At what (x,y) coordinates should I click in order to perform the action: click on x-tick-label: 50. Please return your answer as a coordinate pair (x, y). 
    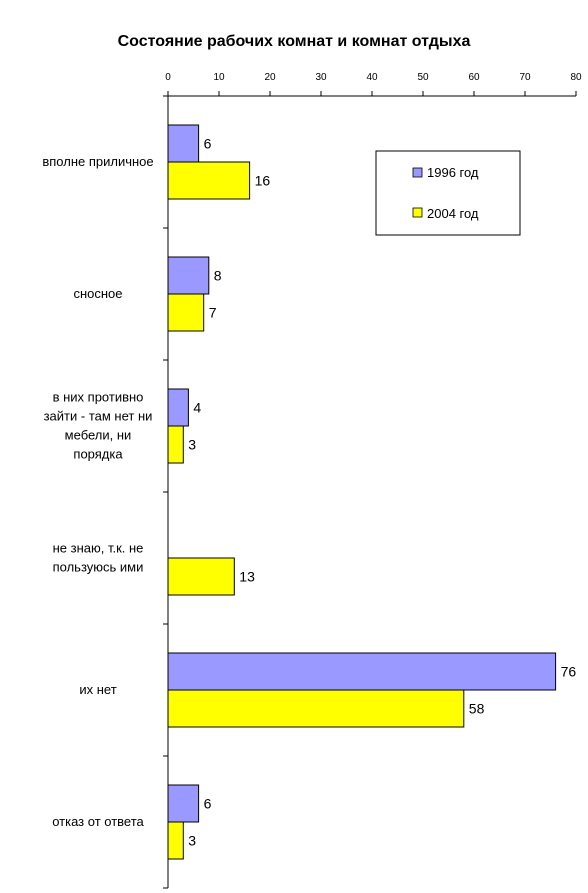
    Looking at the image, I should click on (423, 77).